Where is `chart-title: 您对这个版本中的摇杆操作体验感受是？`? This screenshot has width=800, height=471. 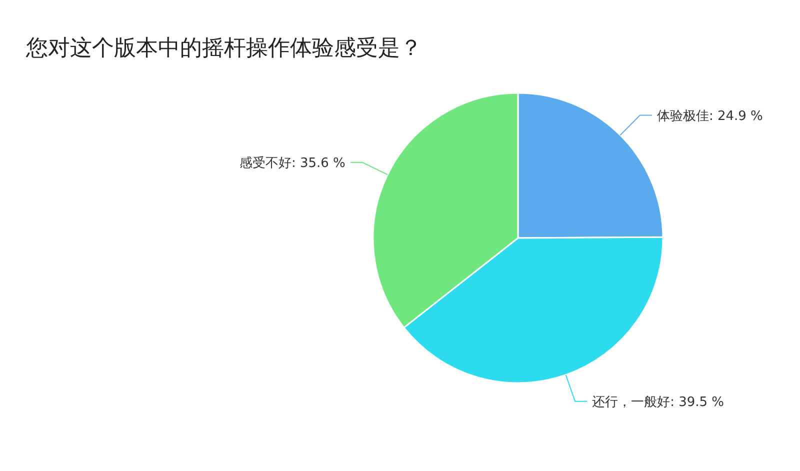
chart-title: 您对这个版本中的摇杆操作体验感受是？ is located at coordinates (223, 48).